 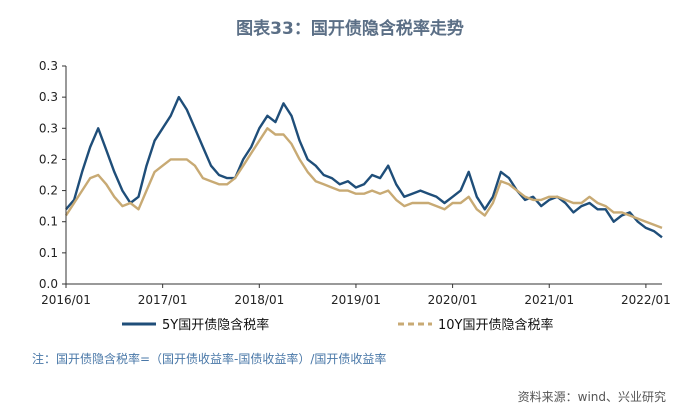 What do you see at coordinates (259, 300) in the screenshot?
I see `x-tick-label: 2018/01` at bounding box center [259, 300].